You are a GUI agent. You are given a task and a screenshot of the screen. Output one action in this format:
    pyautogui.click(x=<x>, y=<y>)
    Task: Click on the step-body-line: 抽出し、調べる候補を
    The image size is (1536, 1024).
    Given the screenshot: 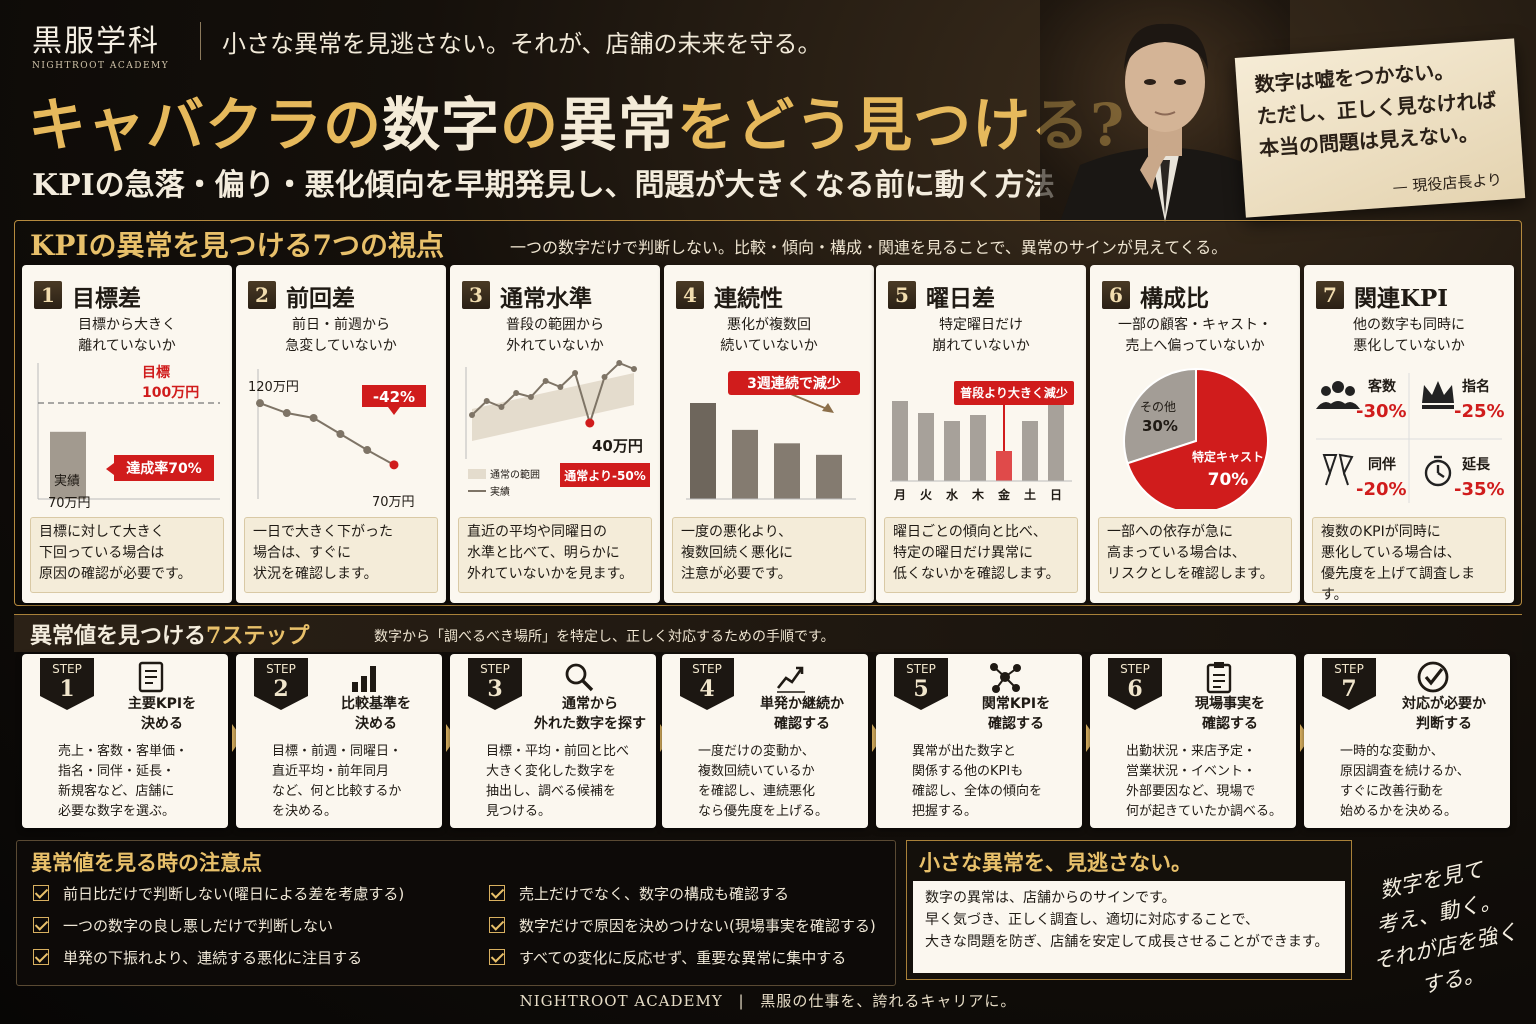 What is the action you would take?
    pyautogui.click(x=551, y=791)
    